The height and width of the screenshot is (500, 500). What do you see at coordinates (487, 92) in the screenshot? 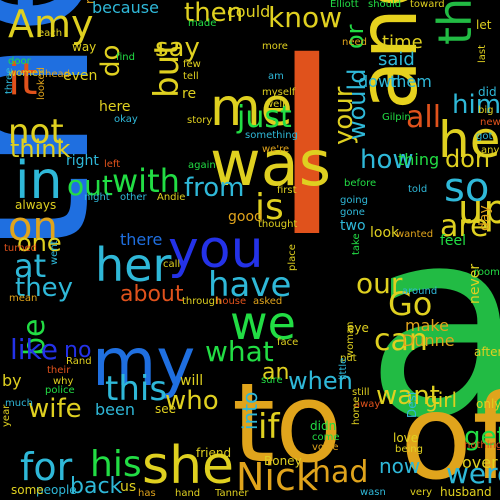
I see `cloud-word: did` at bounding box center [487, 92].